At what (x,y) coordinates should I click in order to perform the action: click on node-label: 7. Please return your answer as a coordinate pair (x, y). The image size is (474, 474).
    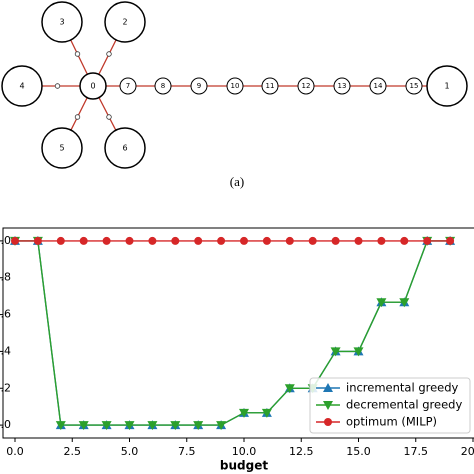
    Looking at the image, I should click on (128, 86).